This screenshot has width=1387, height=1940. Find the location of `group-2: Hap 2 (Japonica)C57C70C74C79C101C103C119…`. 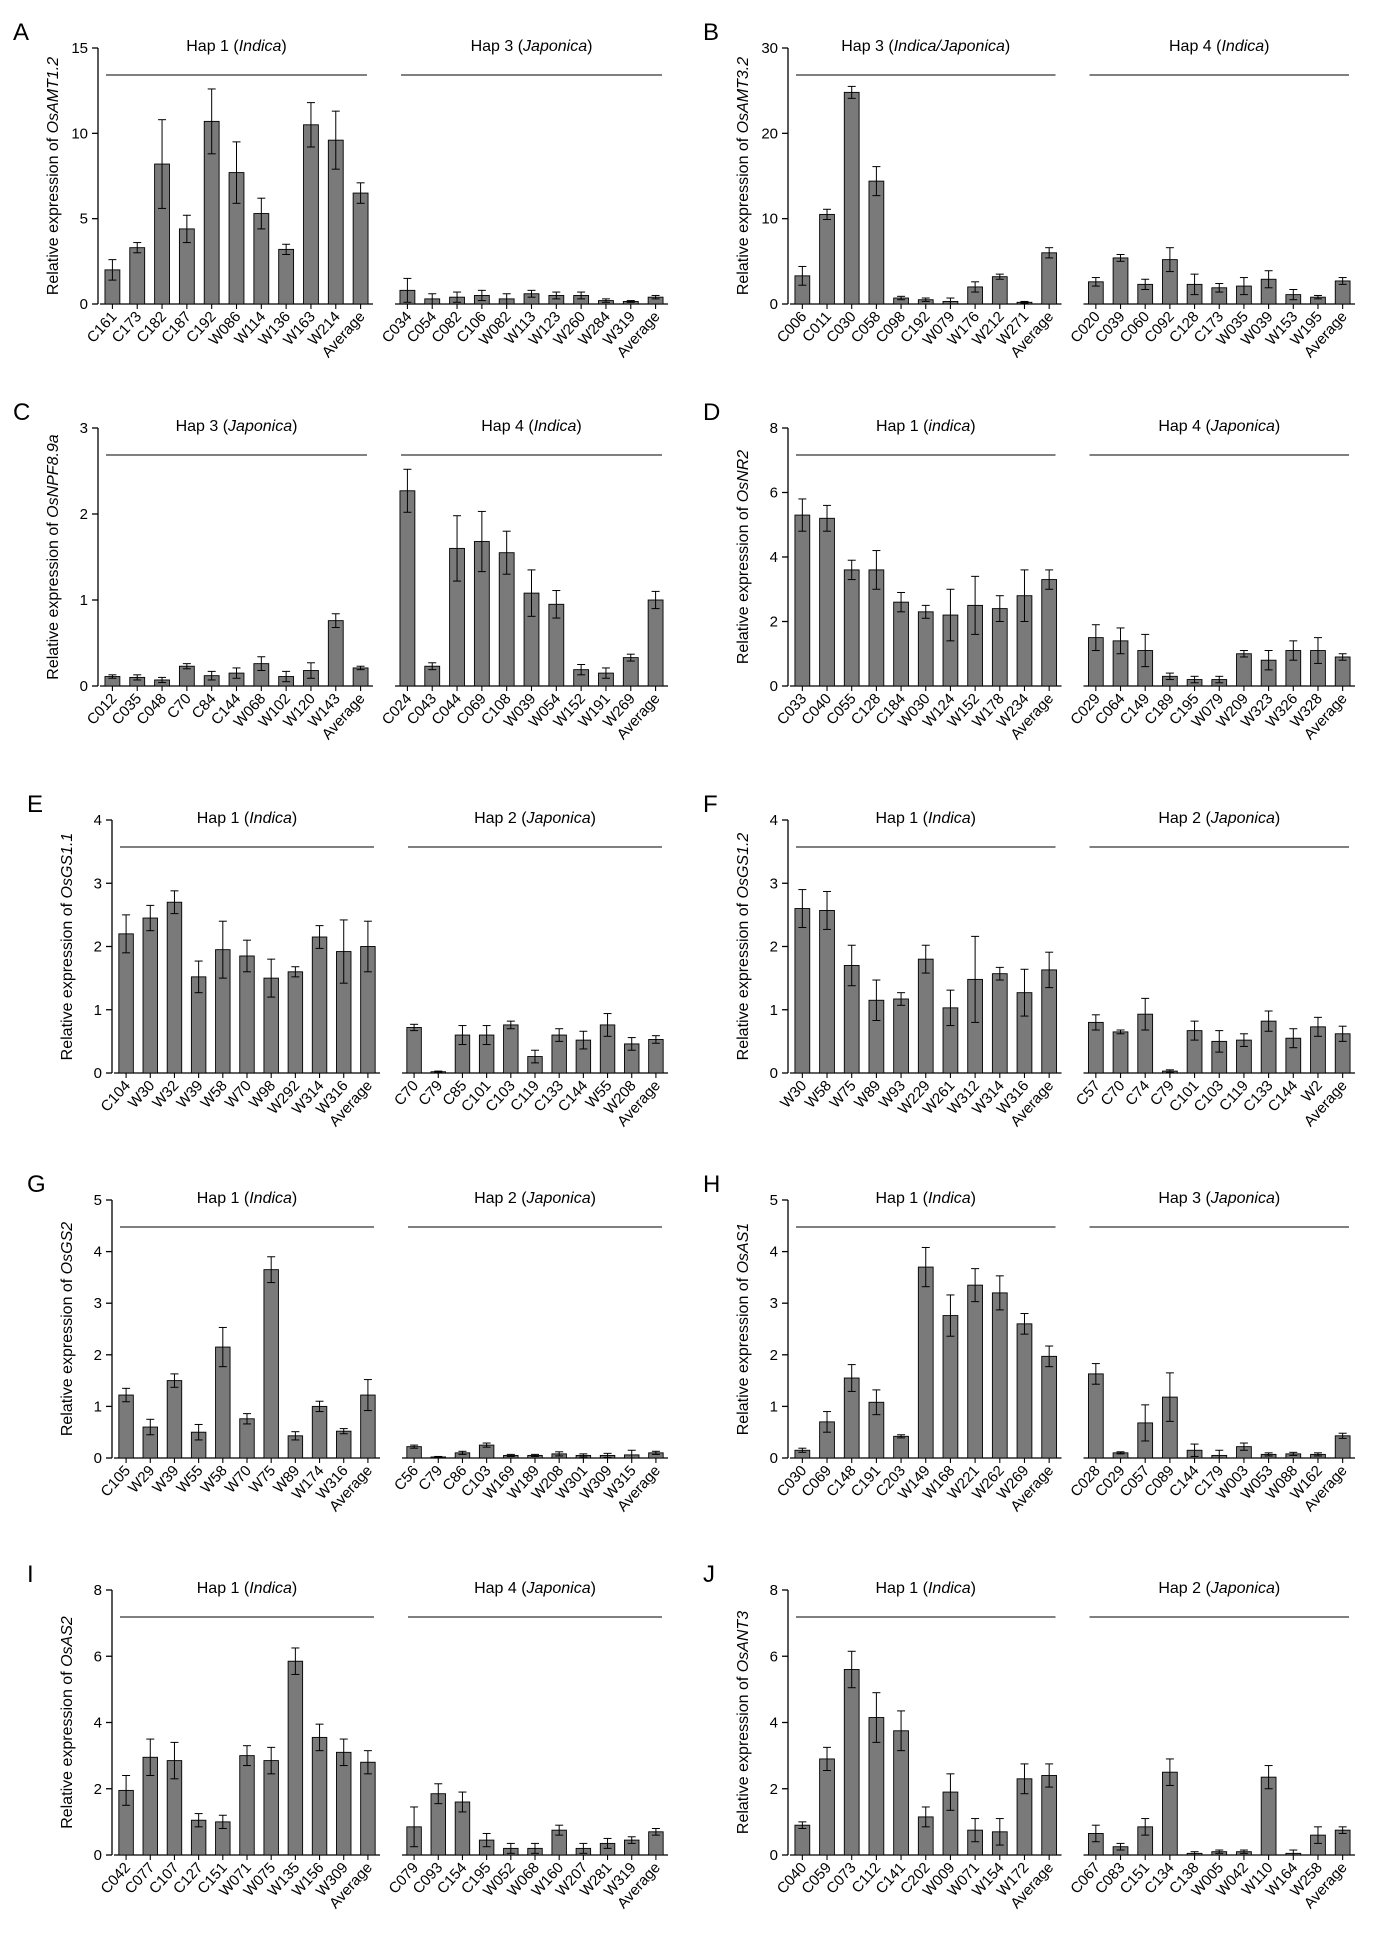

group-2: Hap 2 (Japonica)C57C70C74C79C101C103C119… is located at coordinates (1214, 970).